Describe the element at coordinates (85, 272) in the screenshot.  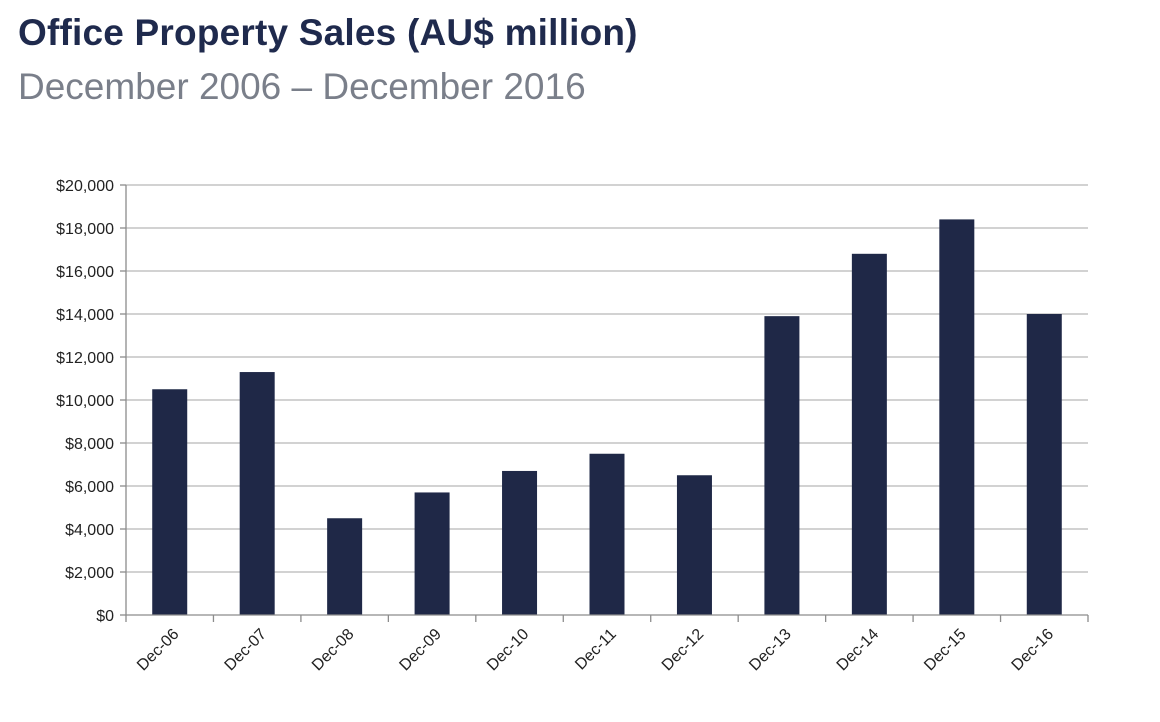
I see `y-tick-label: $16,000` at that location.